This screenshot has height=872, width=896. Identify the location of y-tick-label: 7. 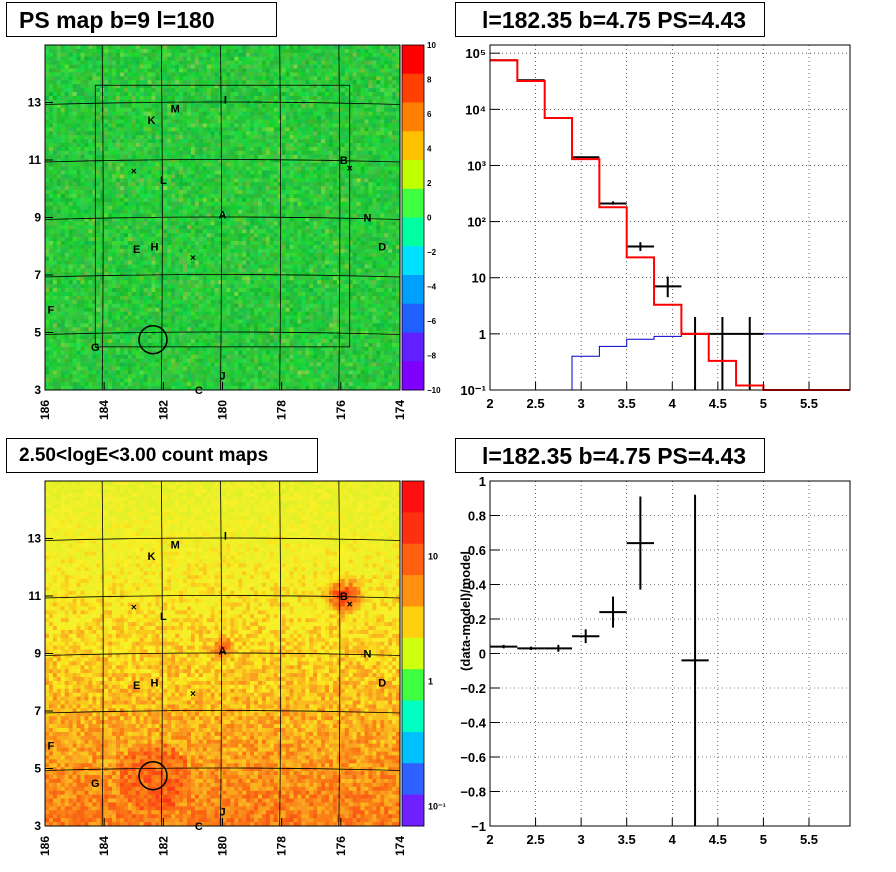
(37, 711).